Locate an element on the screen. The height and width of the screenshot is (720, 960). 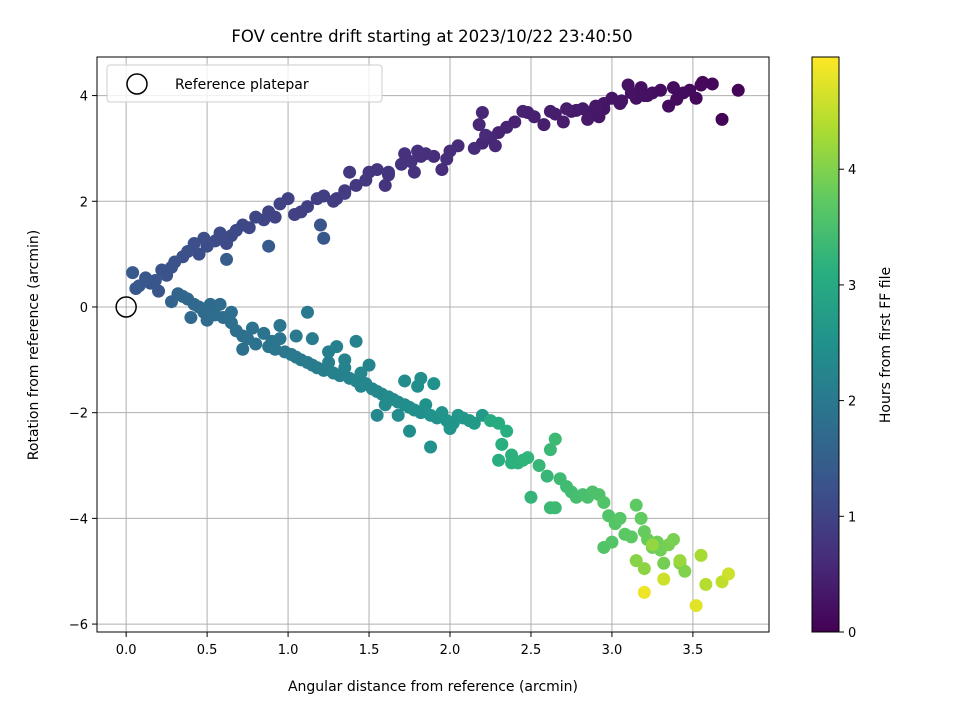
reference-point-marker is located at coordinates (126, 307).